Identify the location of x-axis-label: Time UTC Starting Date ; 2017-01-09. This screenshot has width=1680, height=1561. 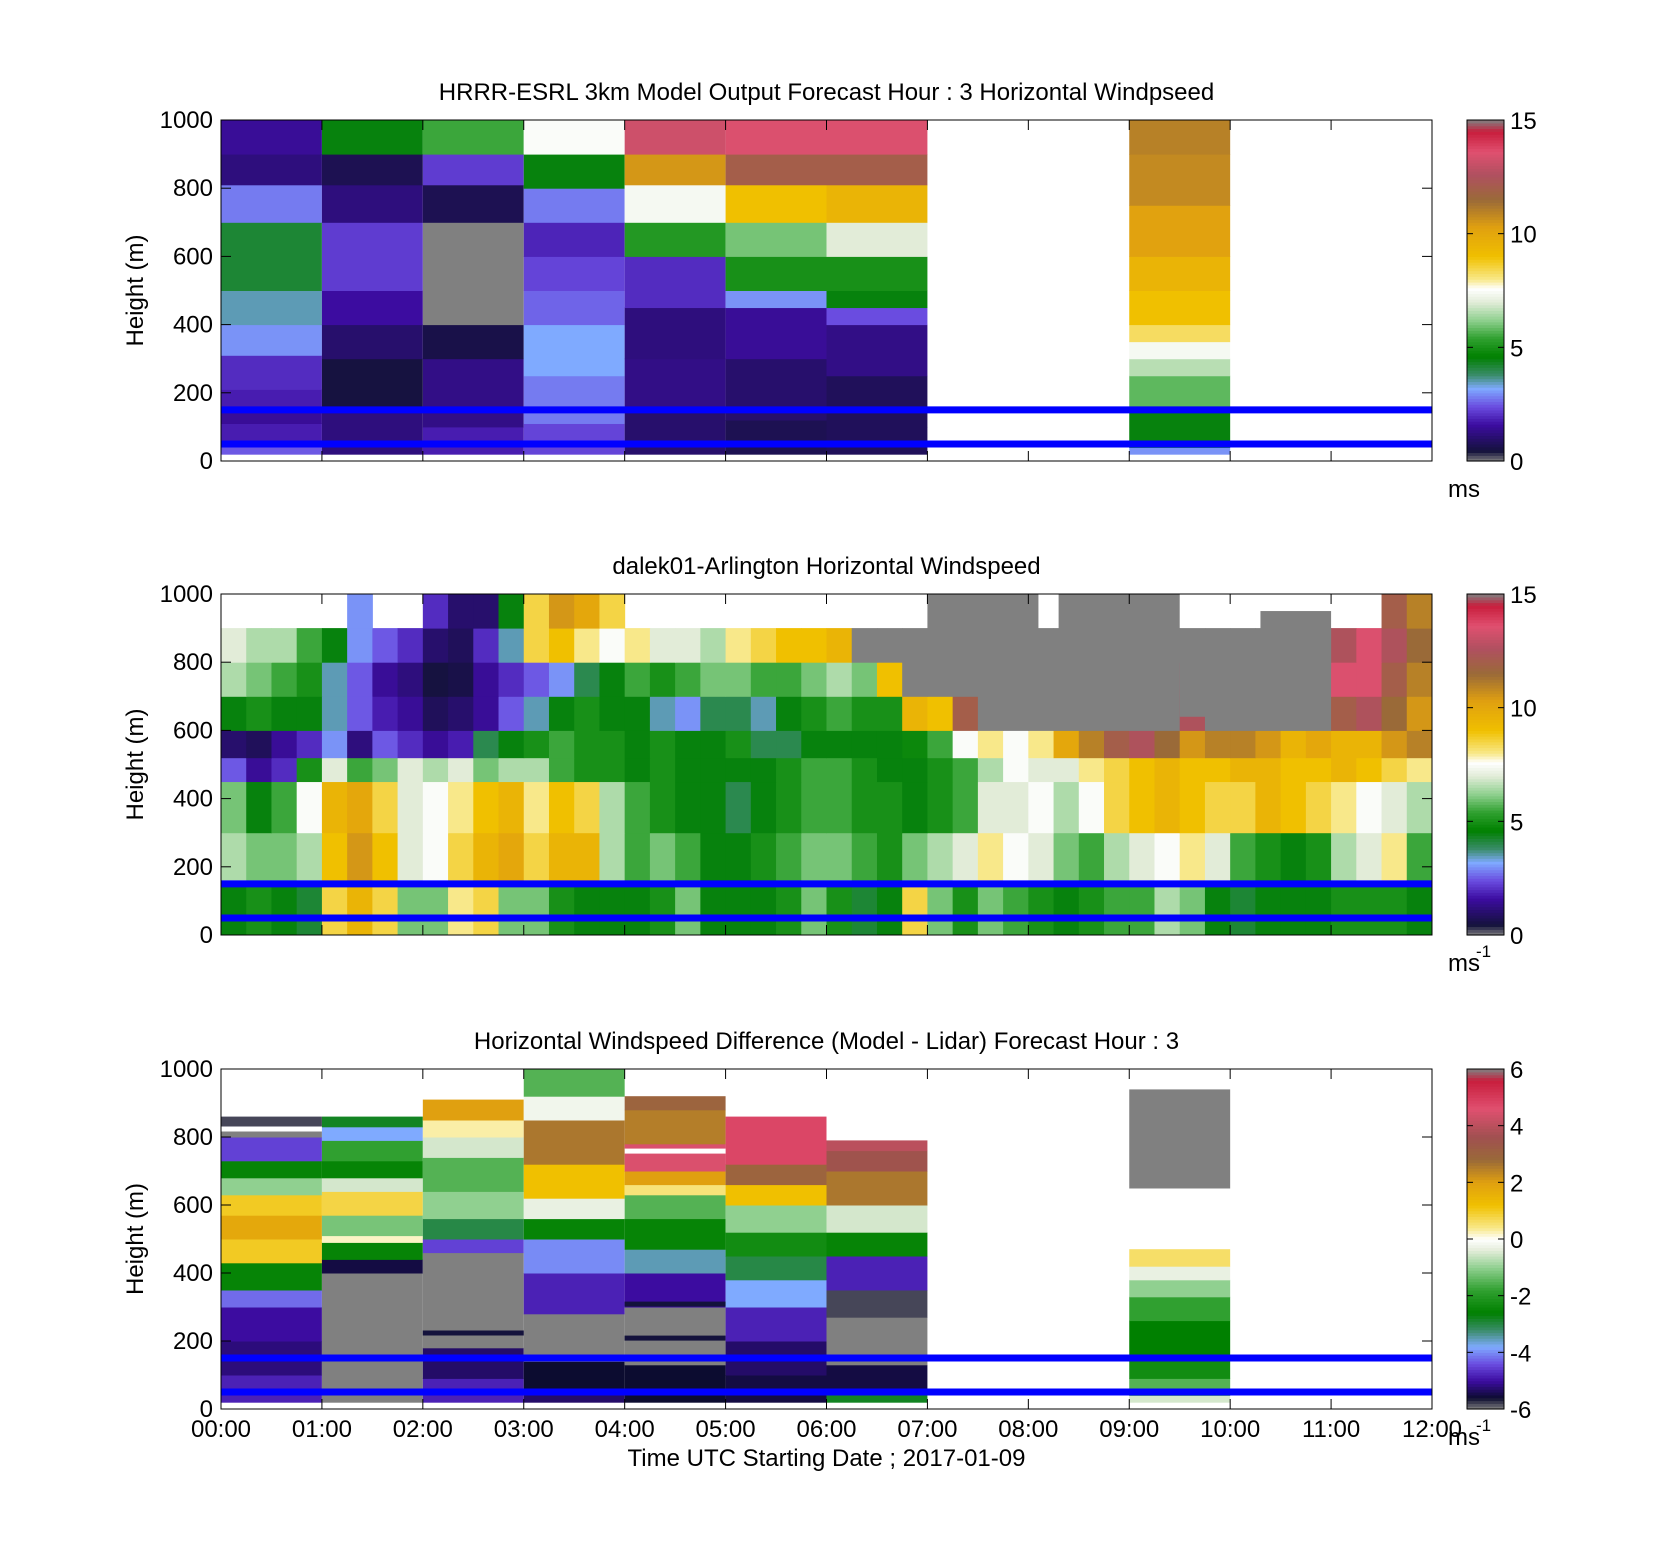
(827, 1458).